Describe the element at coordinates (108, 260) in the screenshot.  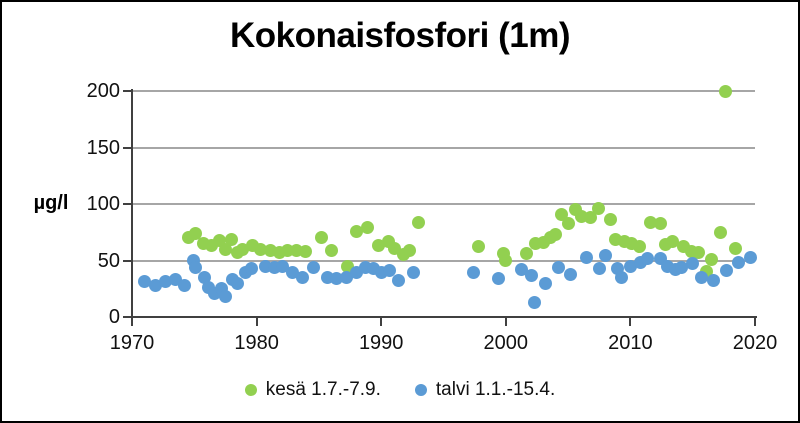
I see `y-tick-label-50: 50` at that location.